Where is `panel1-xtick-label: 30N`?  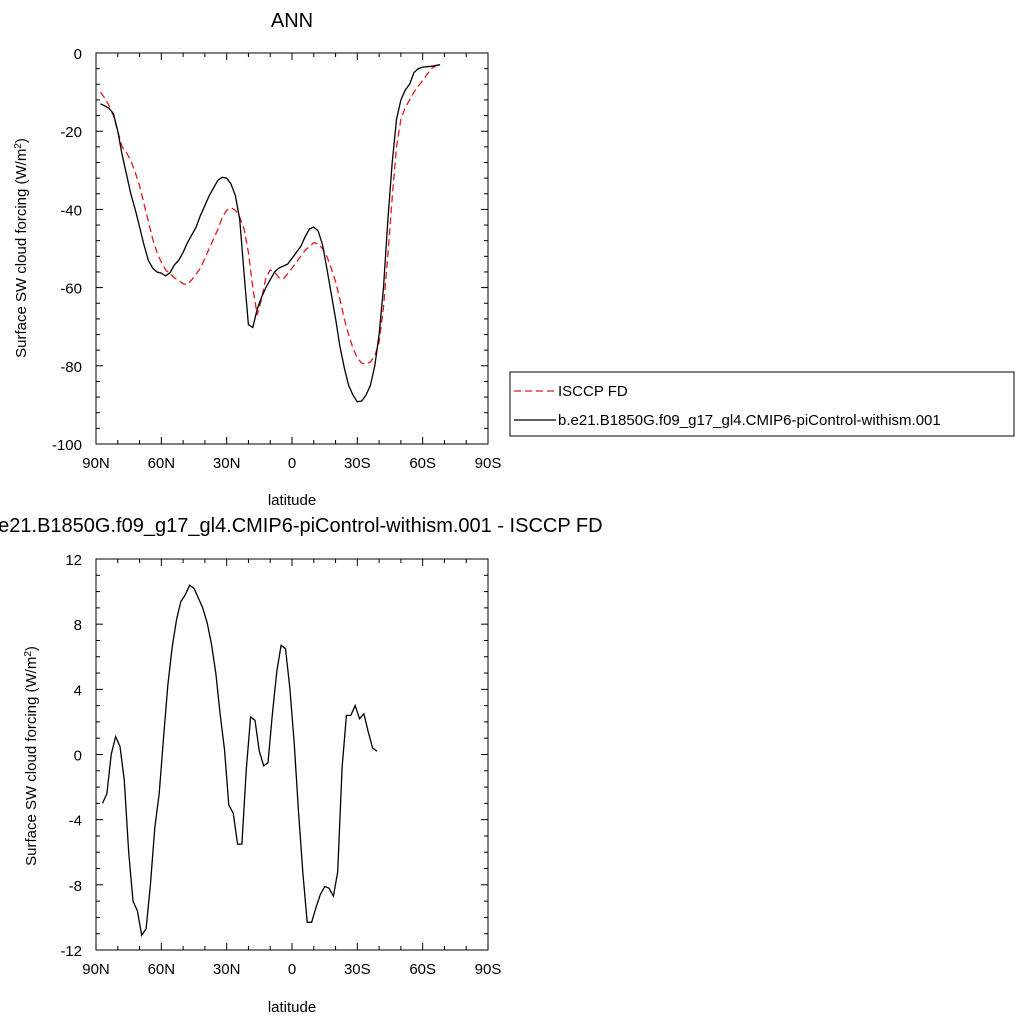
panel1-xtick-label: 30N is located at coordinates (227, 463).